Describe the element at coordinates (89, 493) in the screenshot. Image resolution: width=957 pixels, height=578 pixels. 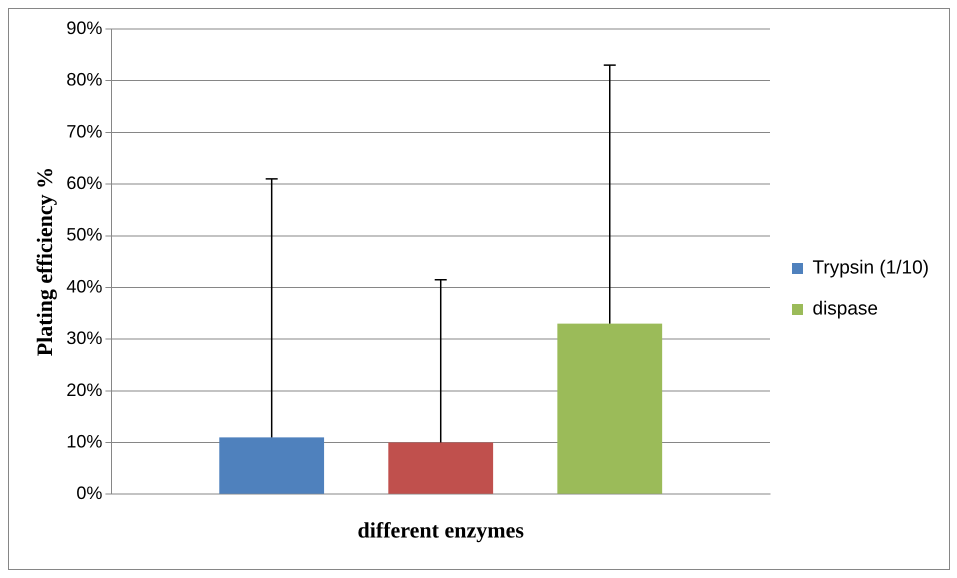
I see `y-tick-label: 0%` at that location.